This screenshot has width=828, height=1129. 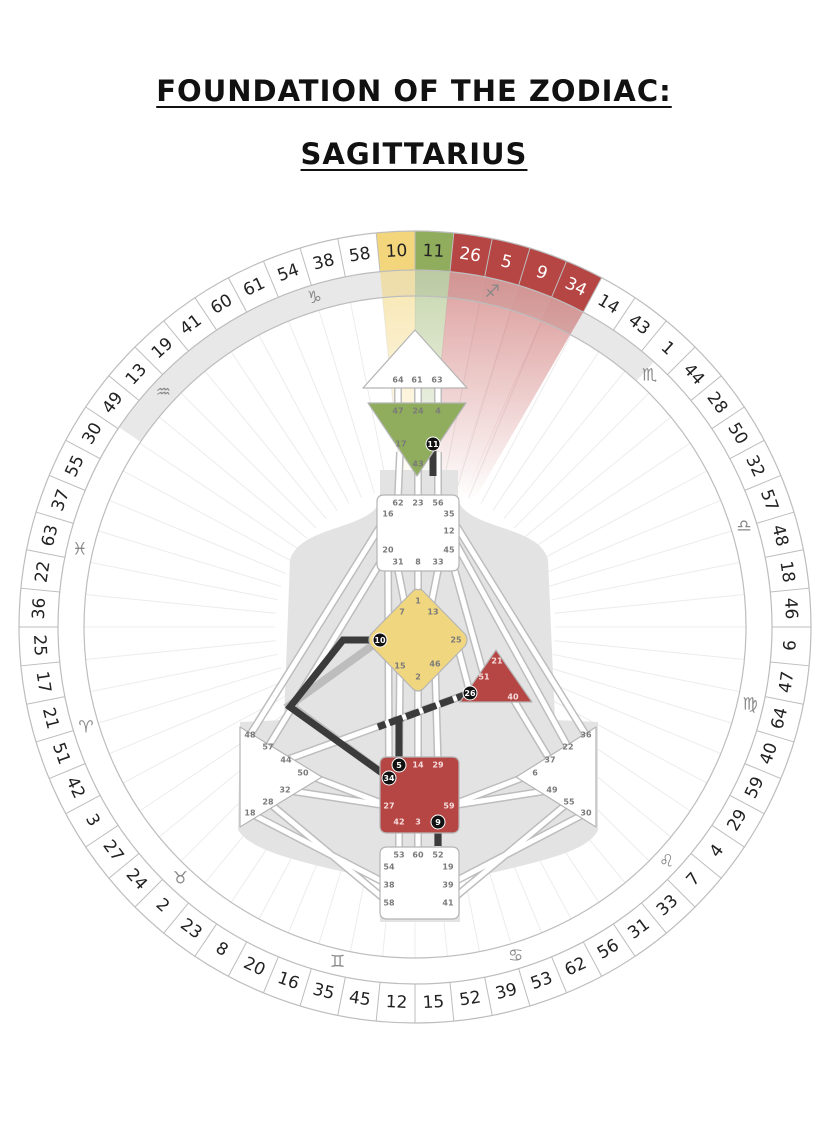 What do you see at coordinates (513, 697) in the screenshot?
I see `center-gate-label: 40` at bounding box center [513, 697].